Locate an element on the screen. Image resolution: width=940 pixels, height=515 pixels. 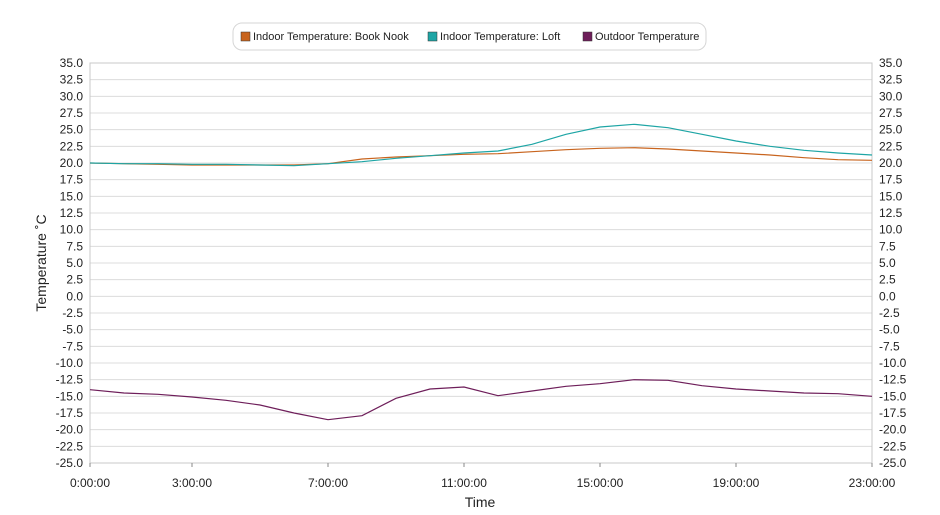
y-tick-label-right: 30.0 is located at coordinates (891, 96).